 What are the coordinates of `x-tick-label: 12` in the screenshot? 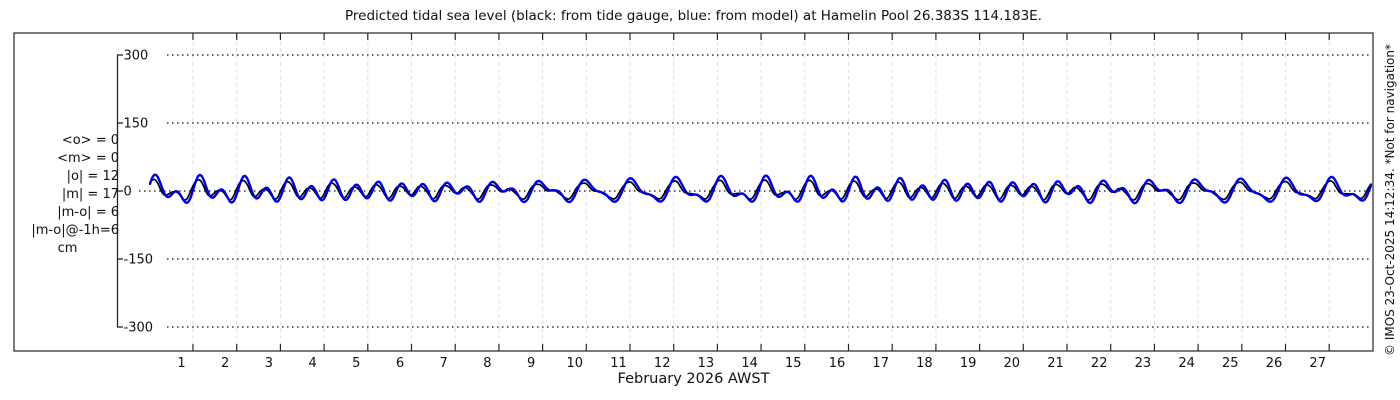 It's located at (662, 363).